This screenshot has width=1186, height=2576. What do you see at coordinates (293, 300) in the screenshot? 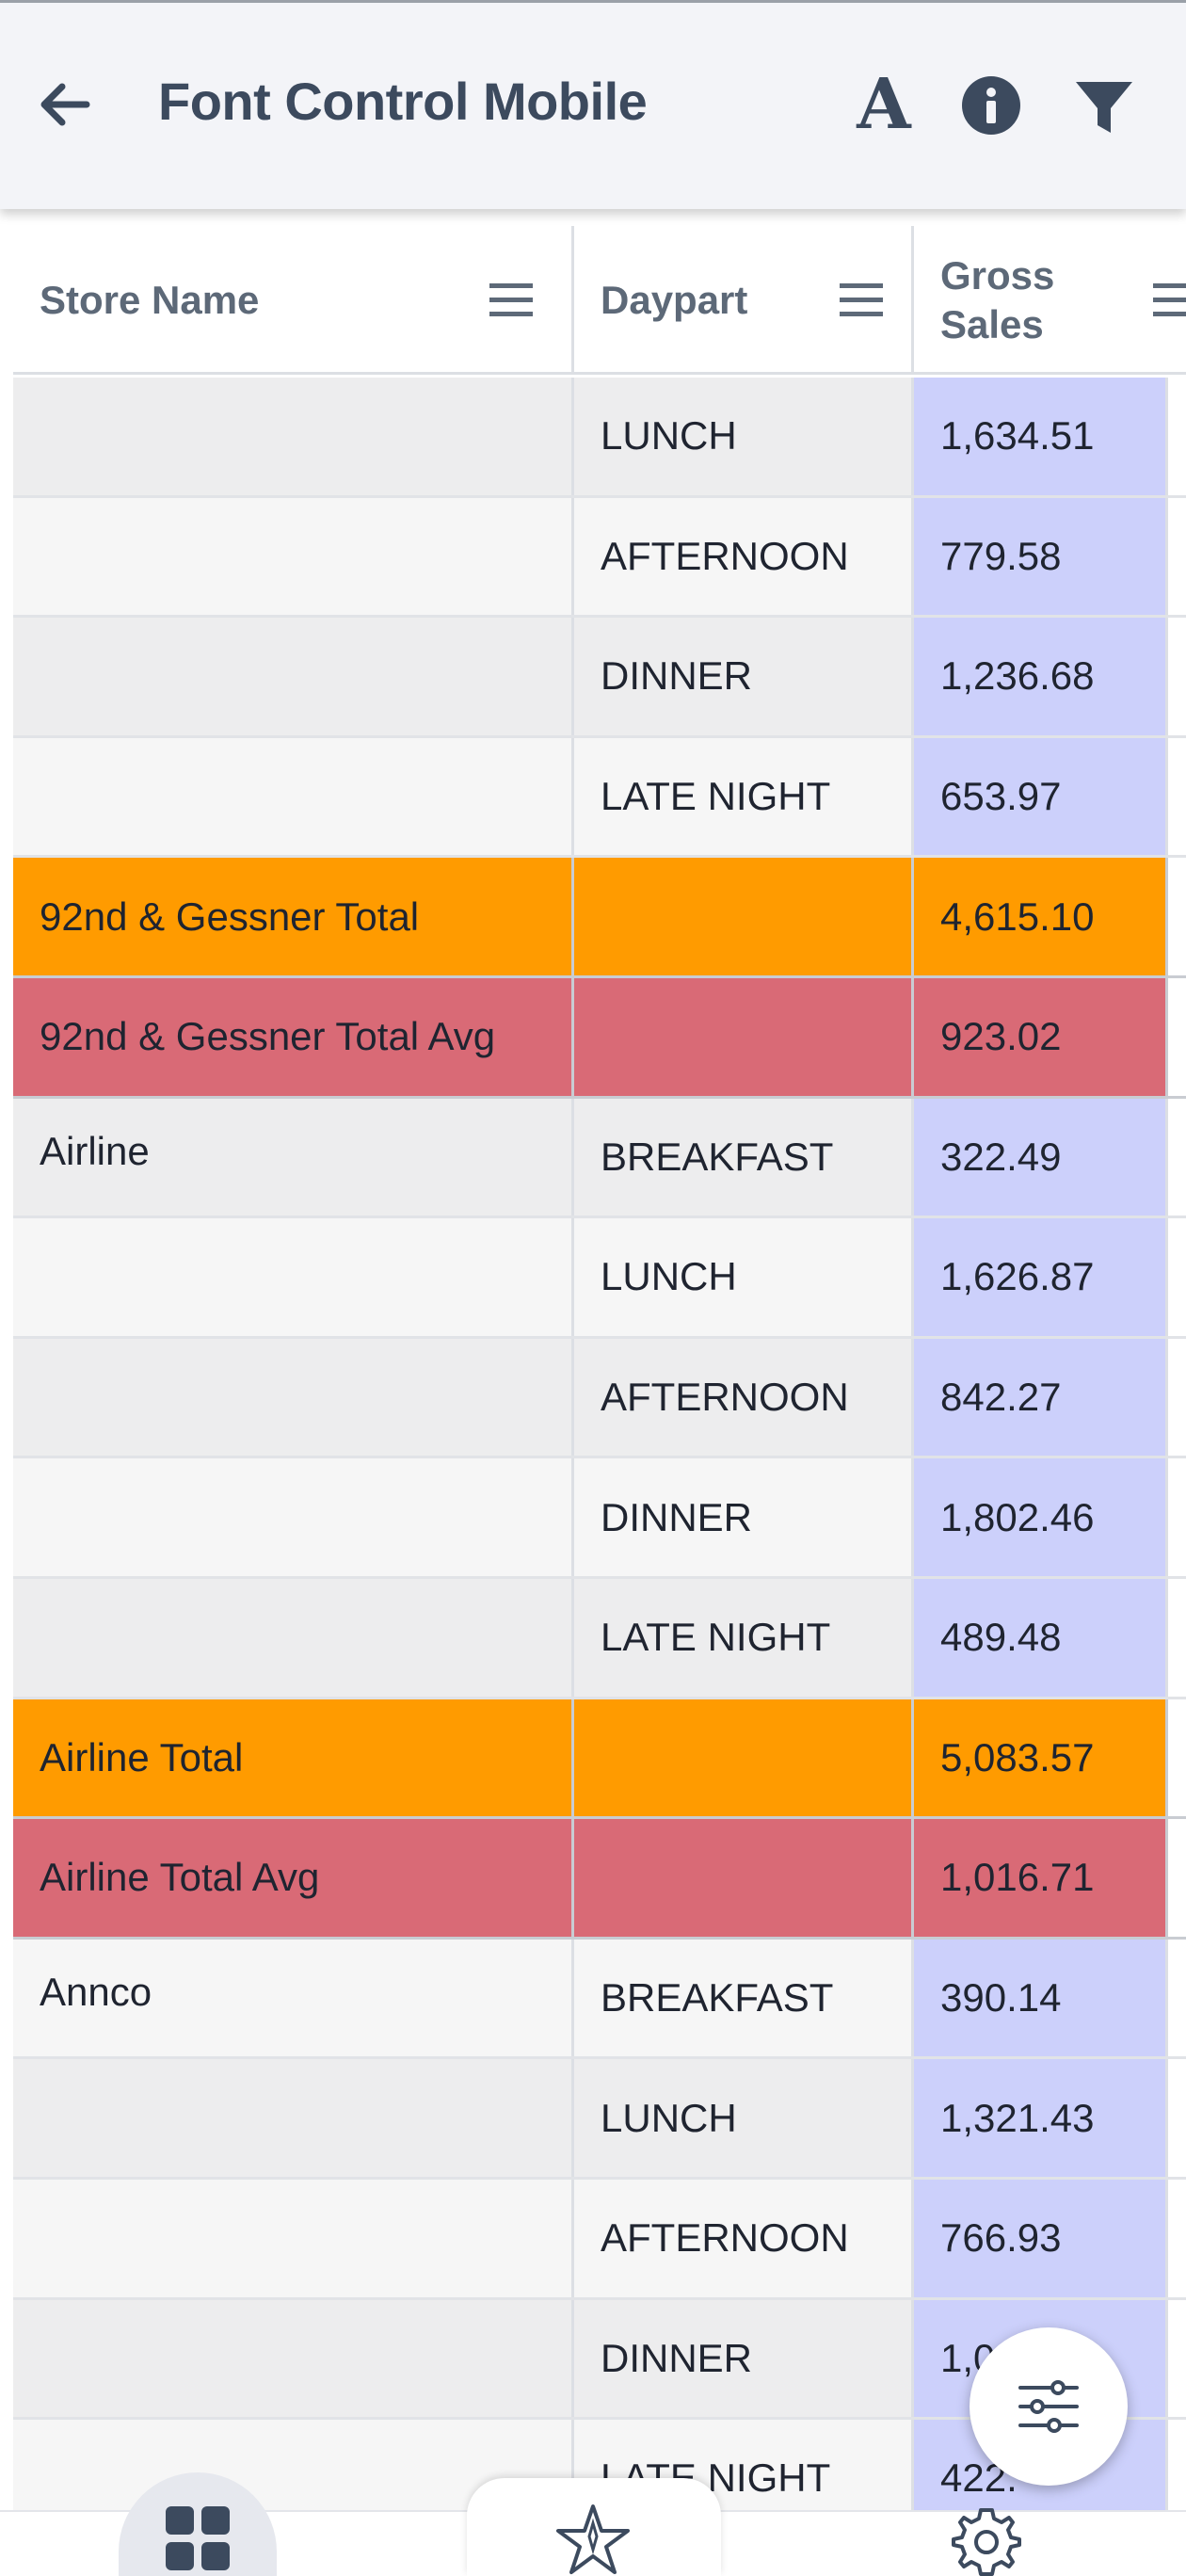
I see `column-header-store-name: Store Name` at bounding box center [293, 300].